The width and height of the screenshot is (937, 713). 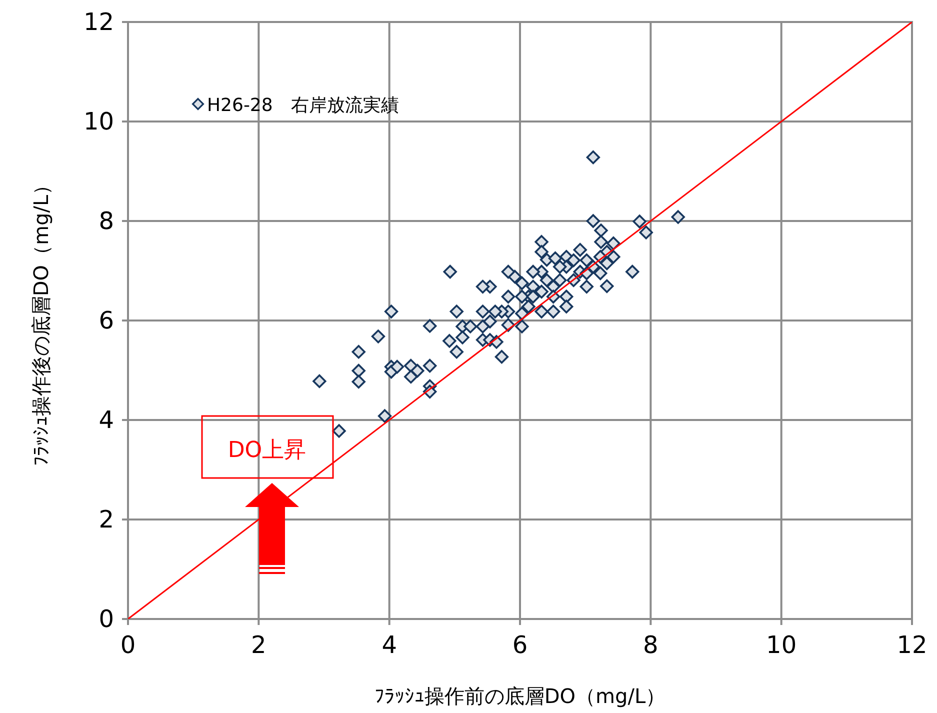 I want to click on x-axis-title: ﾌﾗｯｼｭ操作前の底層DO（mg/L）, so click(x=520, y=696).